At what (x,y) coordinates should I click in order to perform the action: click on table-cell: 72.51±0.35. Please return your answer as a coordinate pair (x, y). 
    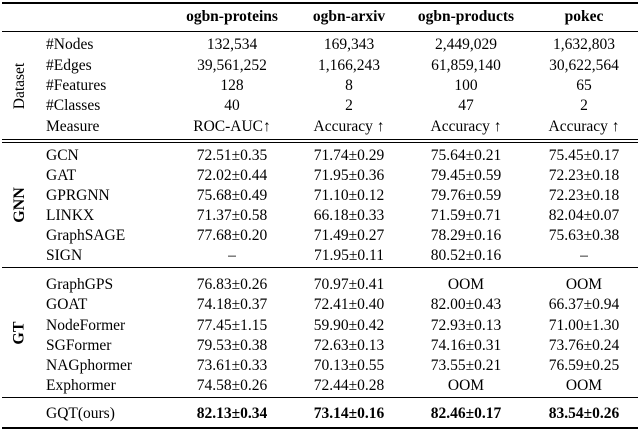
    Looking at the image, I should click on (232, 155).